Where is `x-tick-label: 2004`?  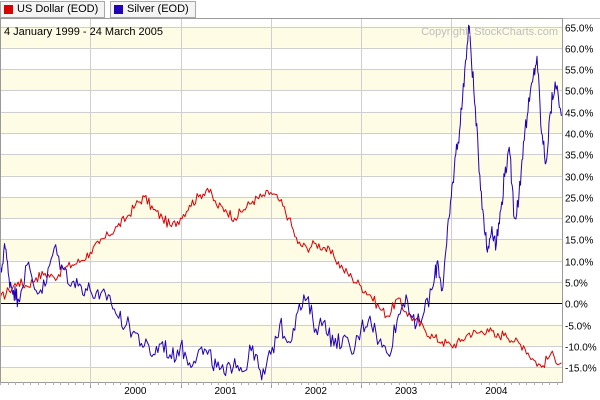 x-tick-label: 2004 is located at coordinates (496, 391).